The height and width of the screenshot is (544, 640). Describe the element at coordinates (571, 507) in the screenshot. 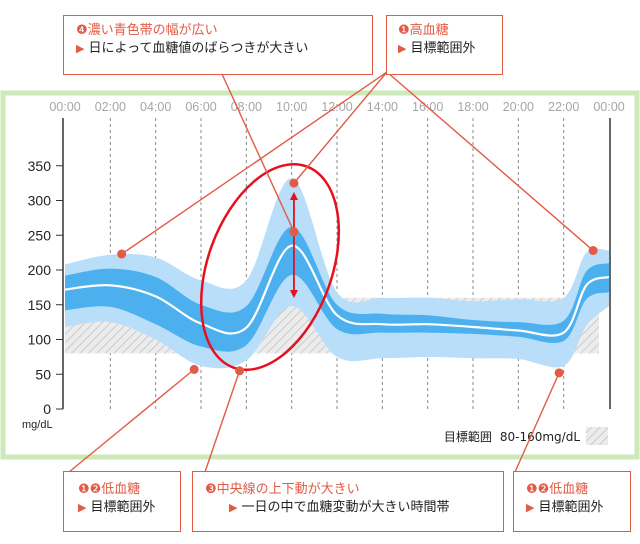

I see `callout-hypoglycemia-right-sub: 目標範囲外` at that location.